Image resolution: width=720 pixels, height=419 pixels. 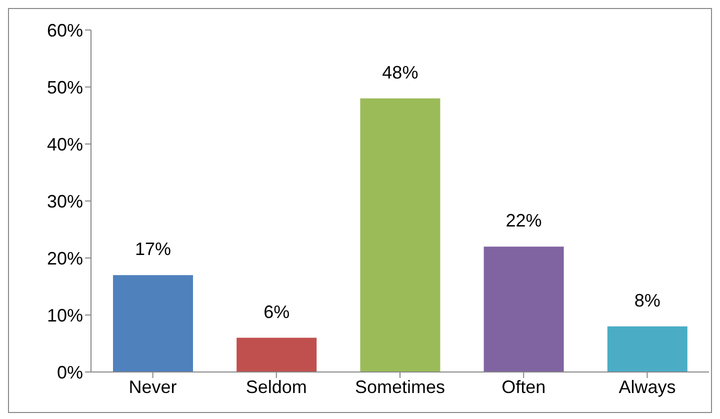 What do you see at coordinates (64, 258) in the screenshot?
I see `y-tick-label: 20%` at bounding box center [64, 258].